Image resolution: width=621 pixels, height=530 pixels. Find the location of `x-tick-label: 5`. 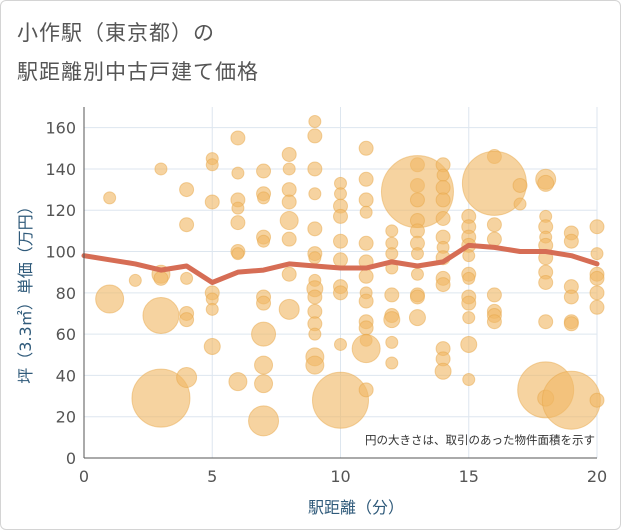

x-tick-label: 5 is located at coordinates (212, 476).